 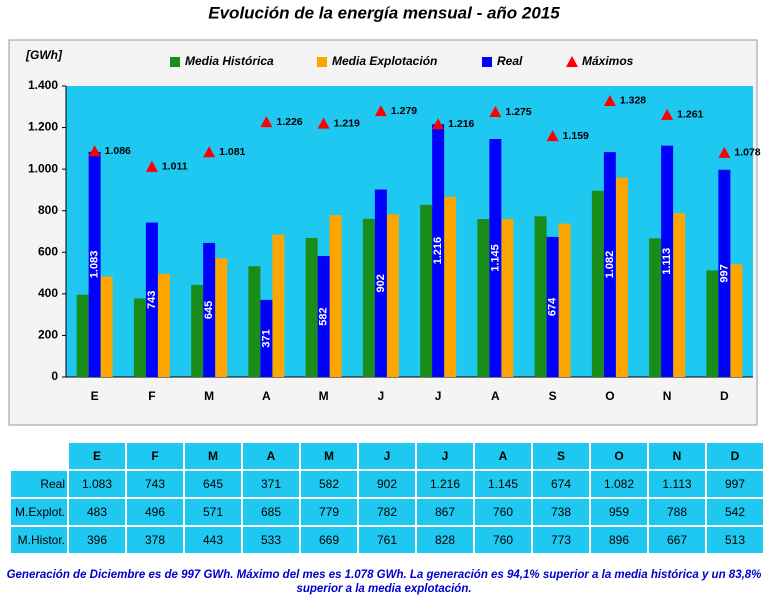 What do you see at coordinates (619, 512) in the screenshot?
I see `table-cell: 959` at bounding box center [619, 512].